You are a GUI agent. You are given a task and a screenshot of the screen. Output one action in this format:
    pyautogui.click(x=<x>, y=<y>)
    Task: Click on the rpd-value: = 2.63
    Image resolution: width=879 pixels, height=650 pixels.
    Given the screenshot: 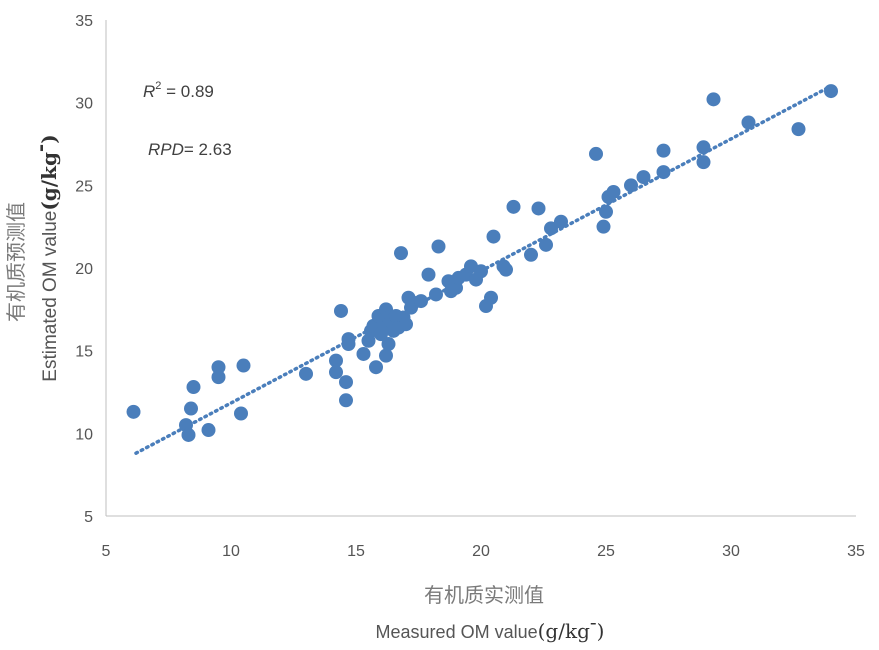 What is the action you would take?
    pyautogui.click(x=208, y=149)
    